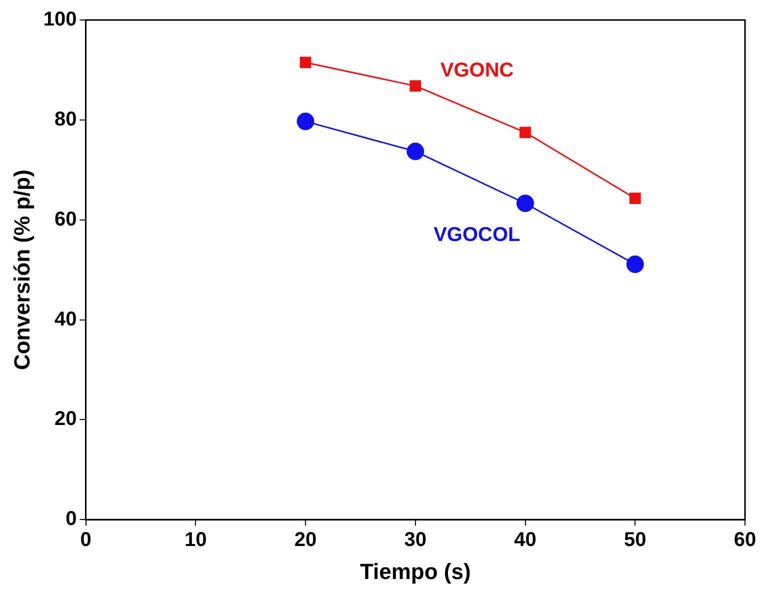 This screenshot has width=761, height=596. Describe the element at coordinates (635, 540) in the screenshot. I see `x-tick-label: 50` at that location.